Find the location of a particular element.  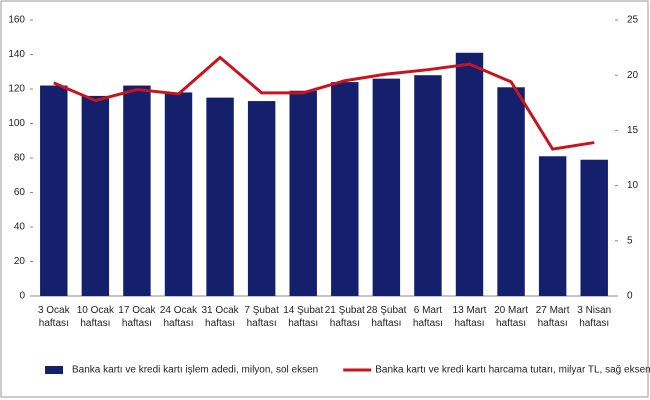

x-tick-label: 27 Mart haftası is located at coordinates (553, 317).